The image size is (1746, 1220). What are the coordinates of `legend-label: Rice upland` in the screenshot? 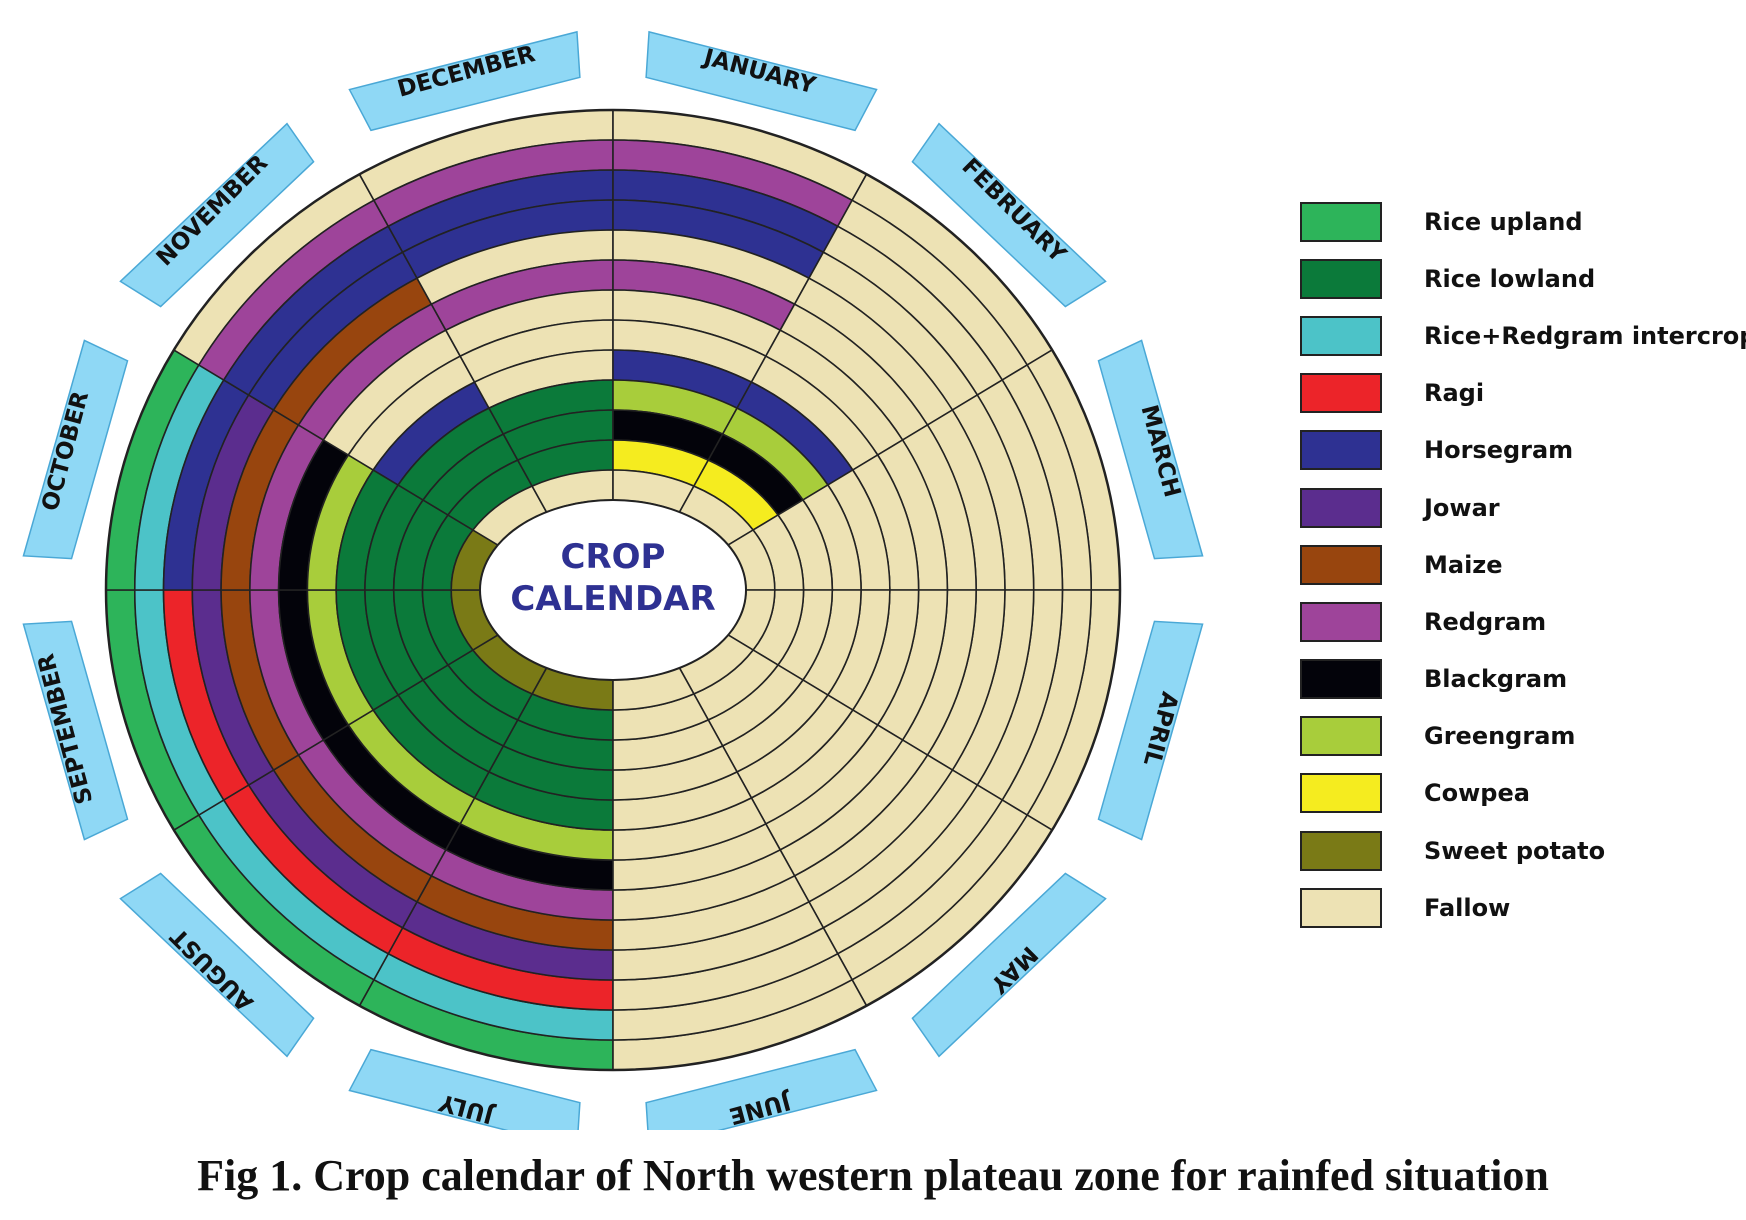 It's located at (1503, 221).